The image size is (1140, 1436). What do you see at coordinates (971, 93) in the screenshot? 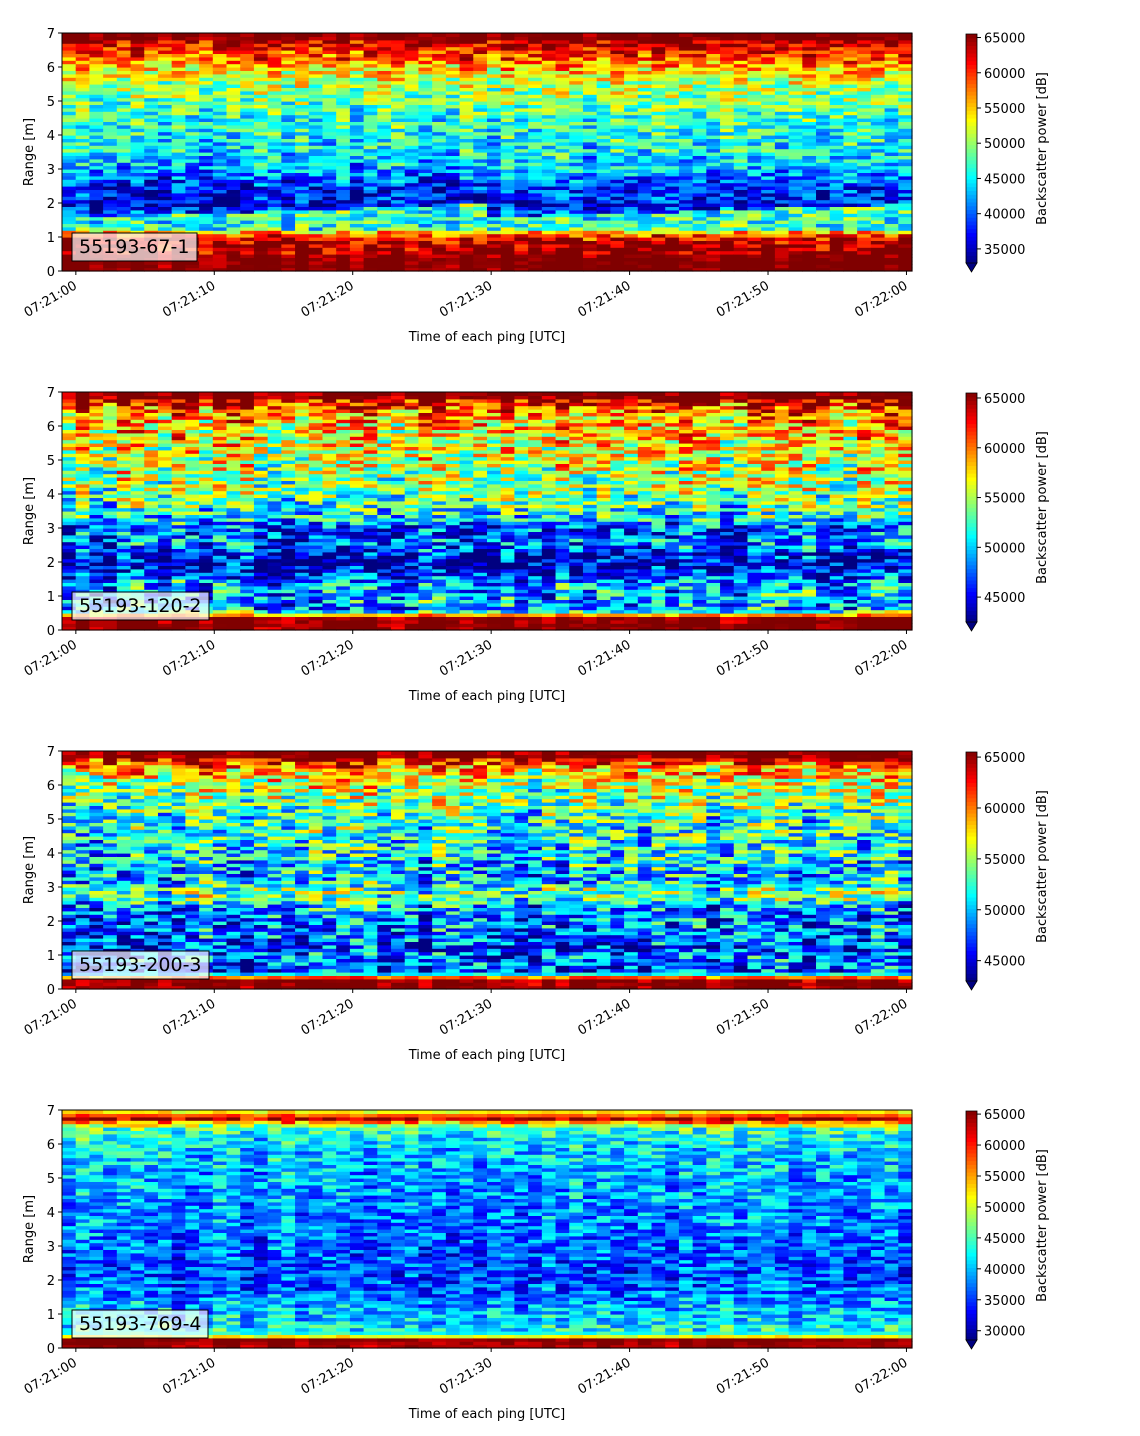
I see `colorbar-segment` at bounding box center [971, 93].